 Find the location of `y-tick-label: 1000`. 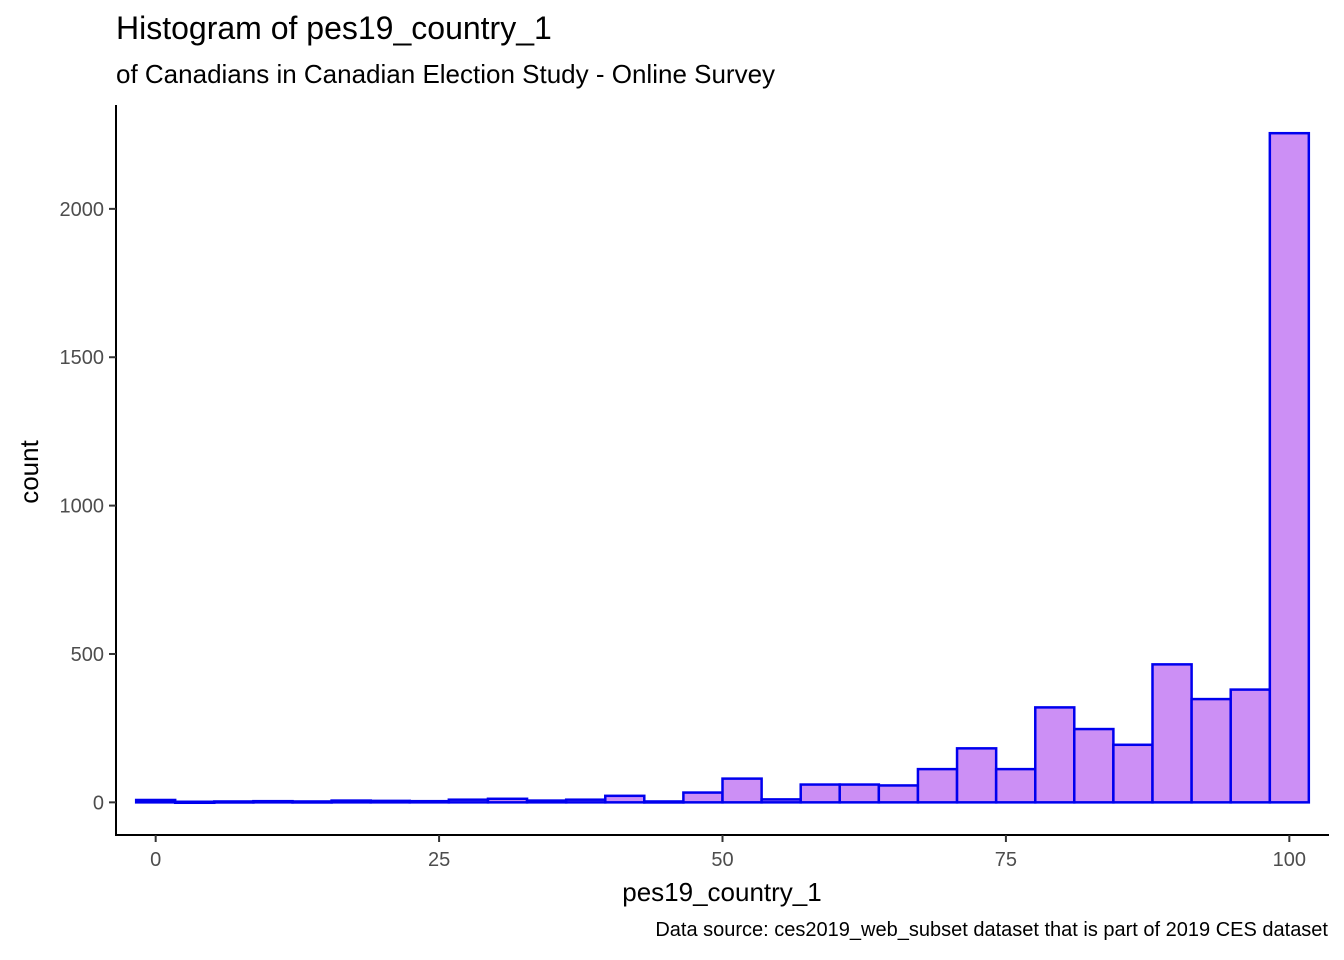

y-tick-label: 1000 is located at coordinates (82, 507).